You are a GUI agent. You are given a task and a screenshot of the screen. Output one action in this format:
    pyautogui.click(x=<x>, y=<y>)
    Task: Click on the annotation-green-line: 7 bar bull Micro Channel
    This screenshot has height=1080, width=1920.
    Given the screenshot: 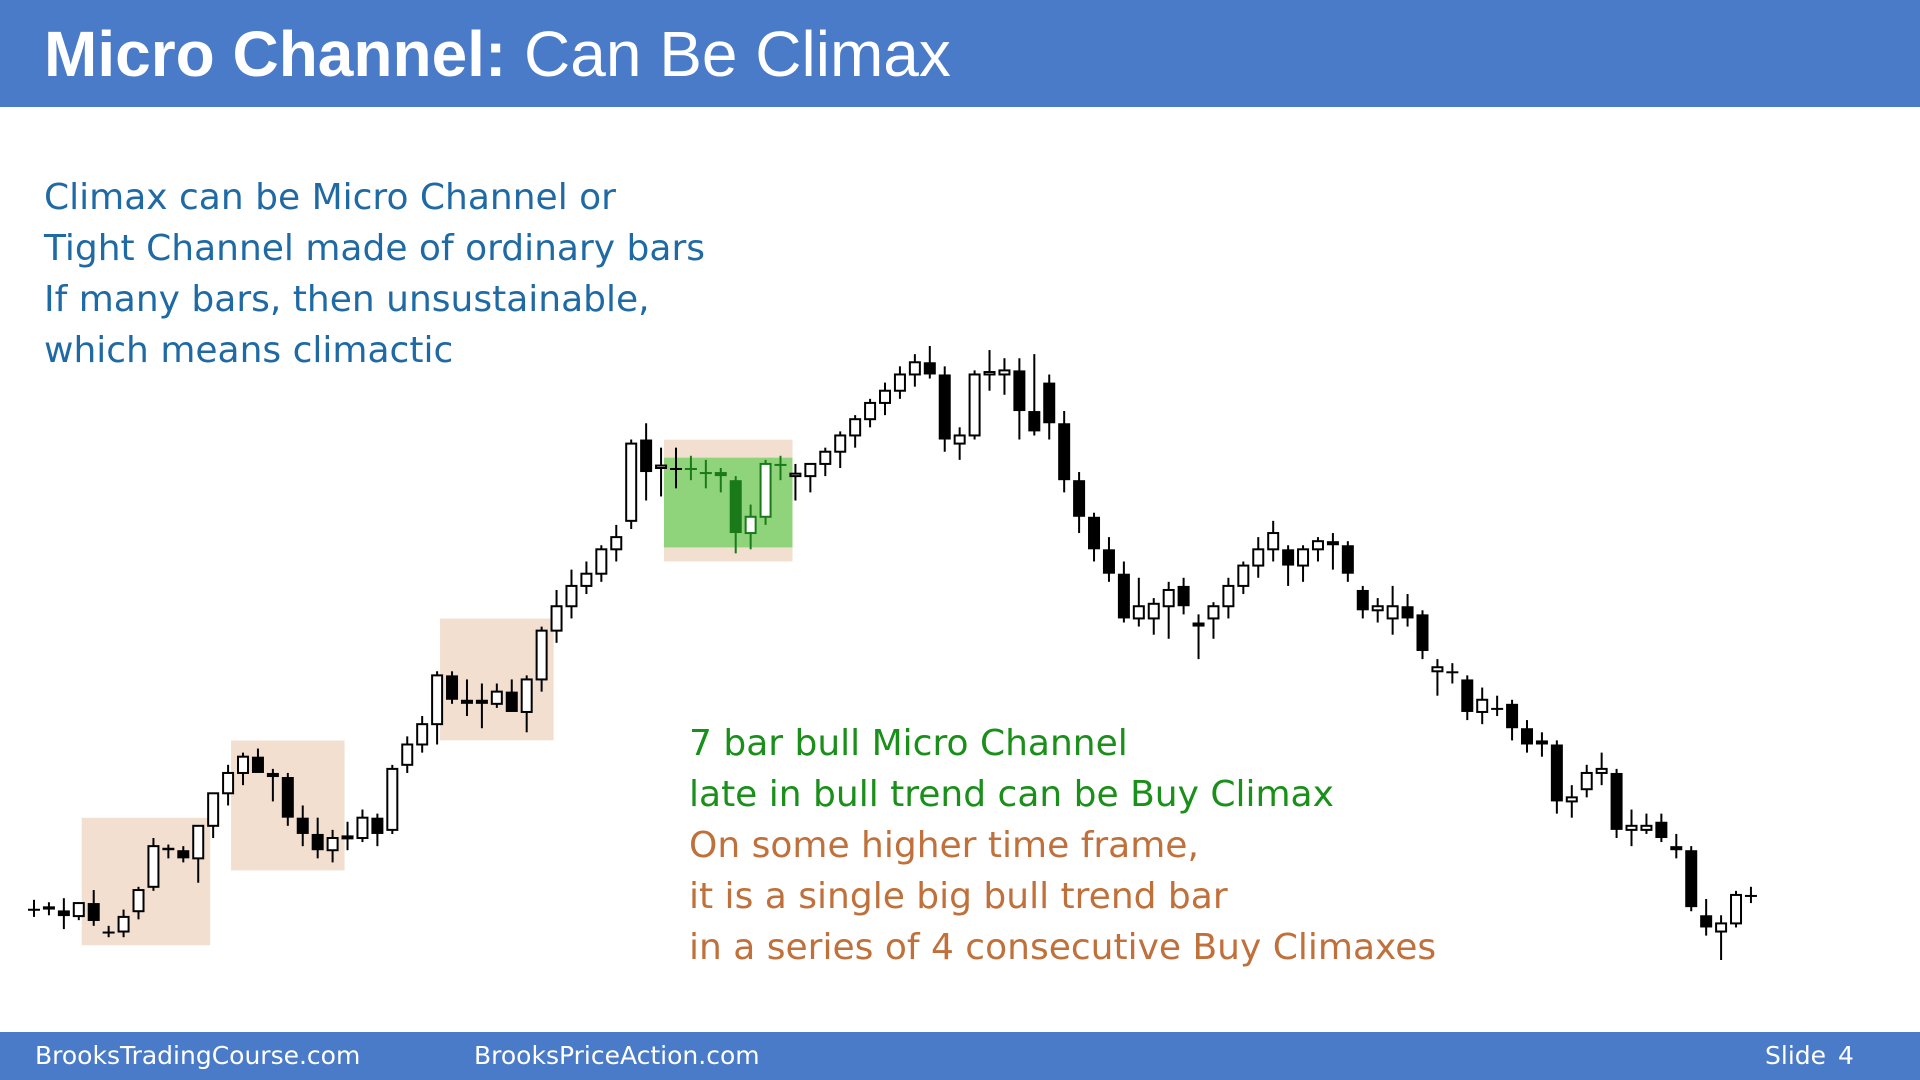 What is the action you would take?
    pyautogui.click(x=908, y=743)
    